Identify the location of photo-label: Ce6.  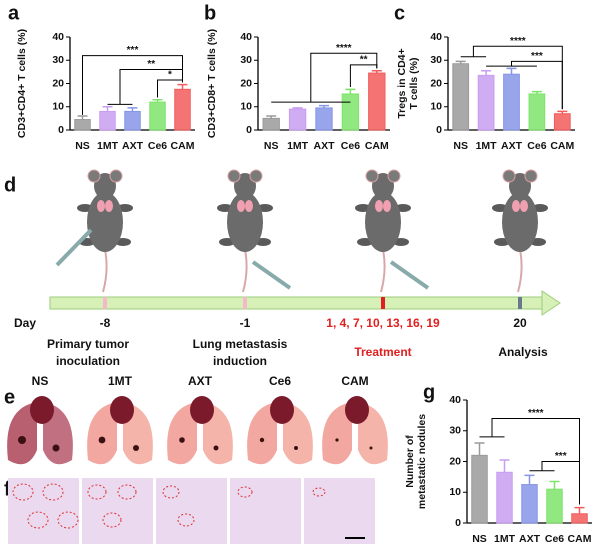
(280, 381).